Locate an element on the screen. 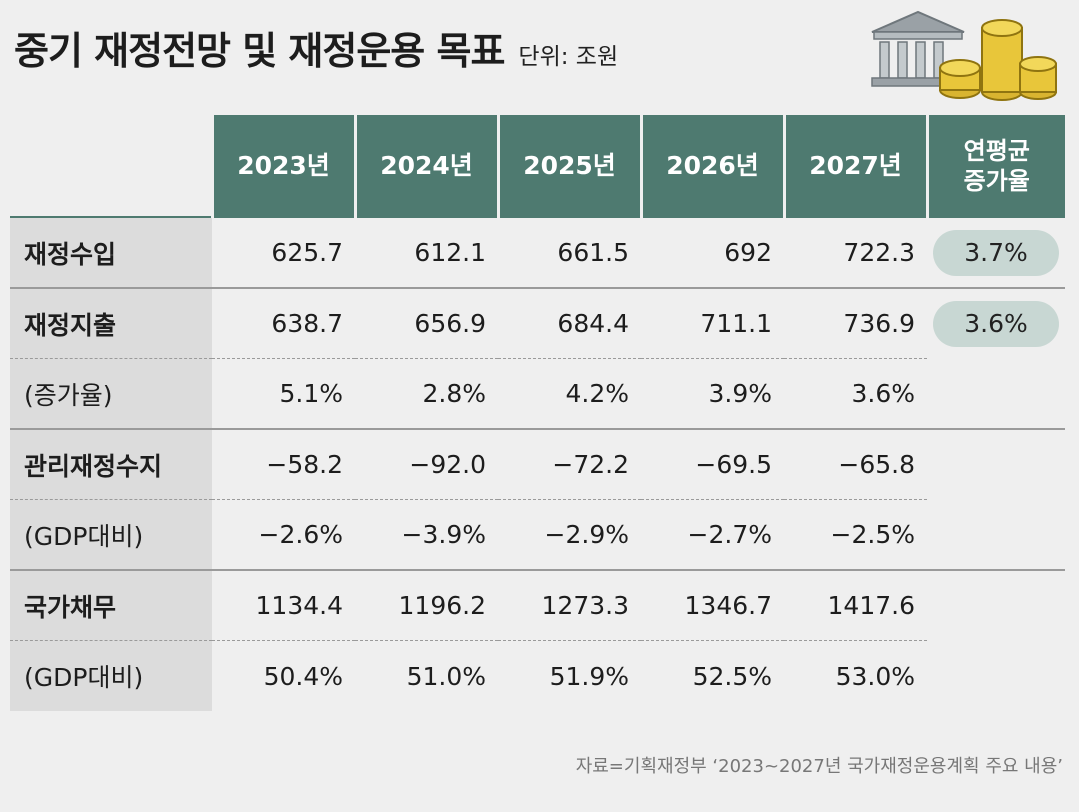 This screenshot has height=812, width=1079. avg-header-line2: 증가율 is located at coordinates (996, 180).